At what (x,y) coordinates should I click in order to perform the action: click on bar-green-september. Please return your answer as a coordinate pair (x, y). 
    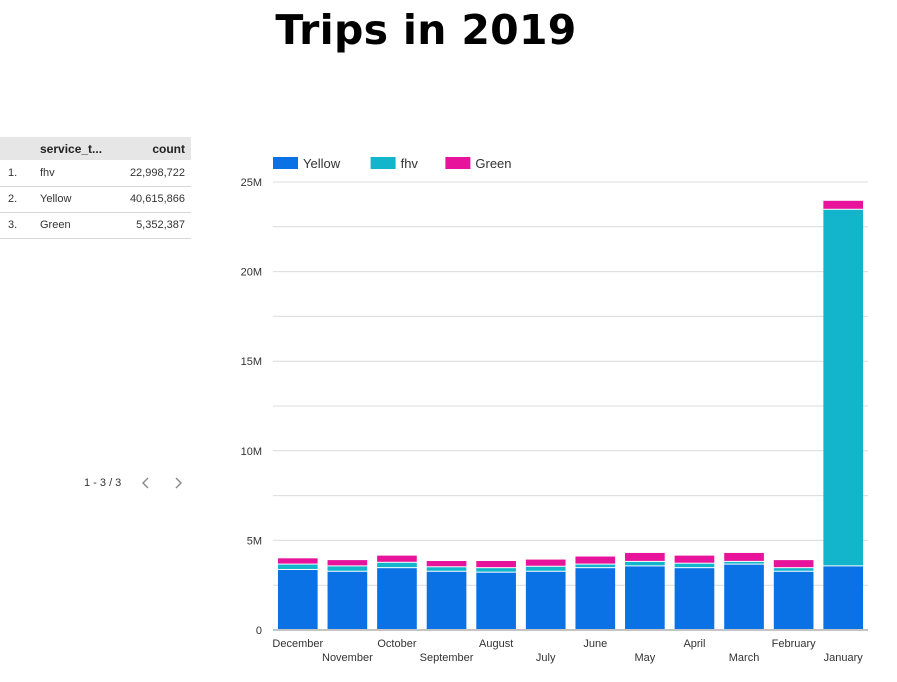
    Looking at the image, I should click on (446, 564).